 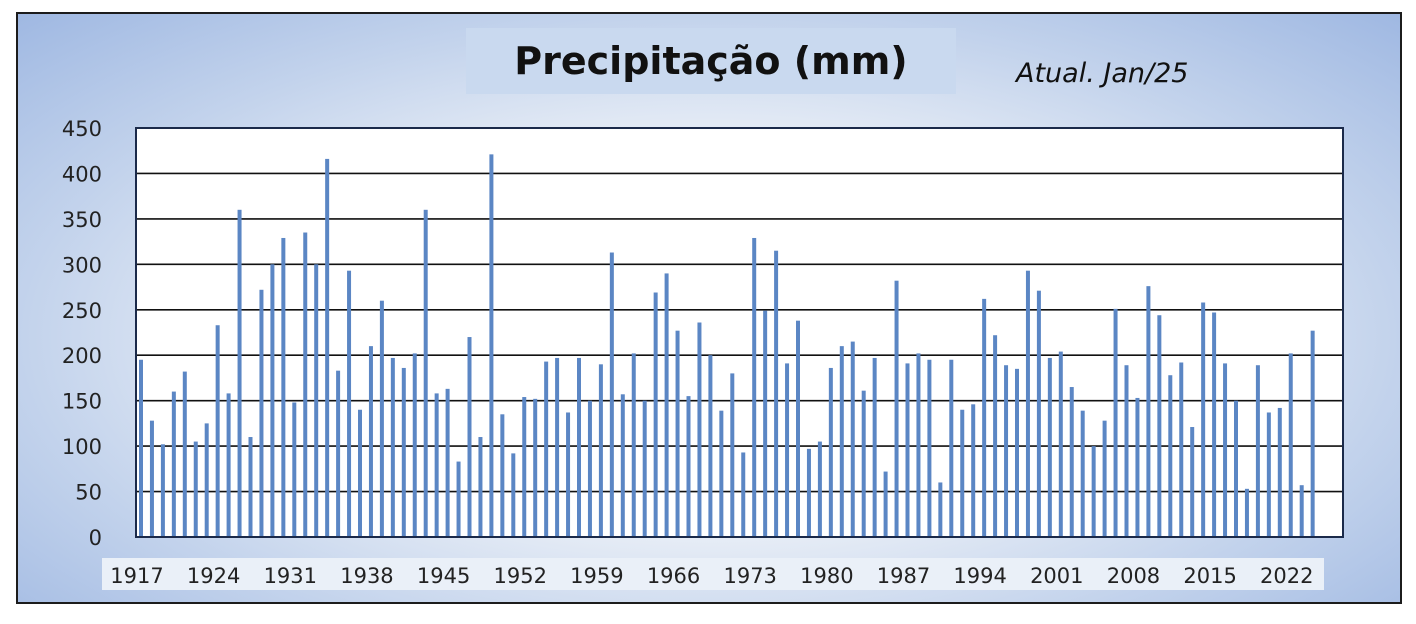 What do you see at coordinates (217, 431) in the screenshot?
I see `bar-1924` at bounding box center [217, 431].